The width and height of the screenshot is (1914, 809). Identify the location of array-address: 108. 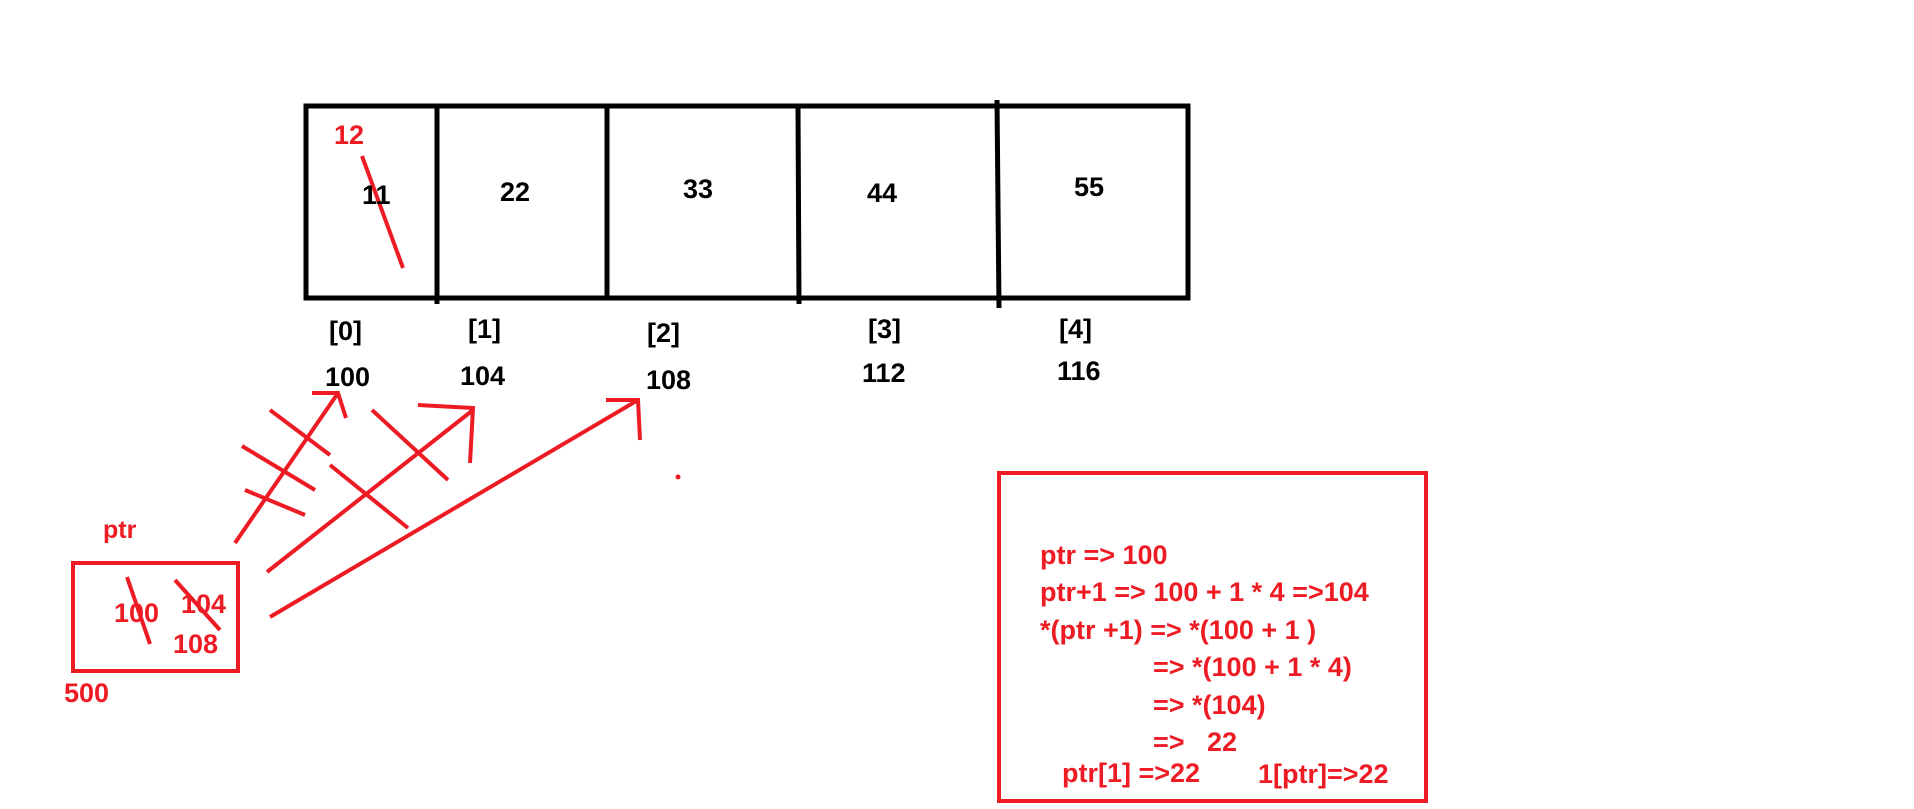
(669, 380).